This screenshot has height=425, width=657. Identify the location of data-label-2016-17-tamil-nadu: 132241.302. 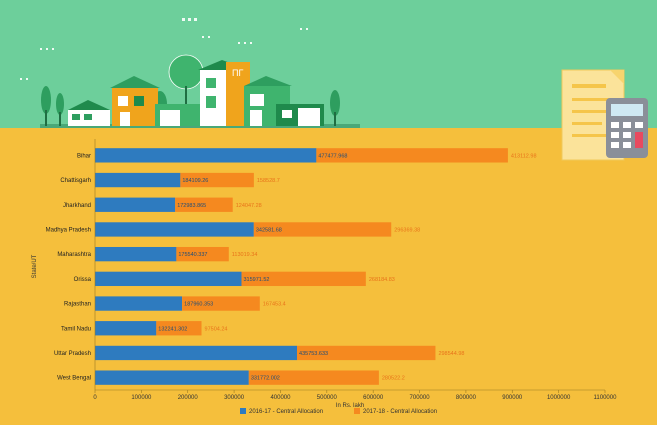
(172, 329).